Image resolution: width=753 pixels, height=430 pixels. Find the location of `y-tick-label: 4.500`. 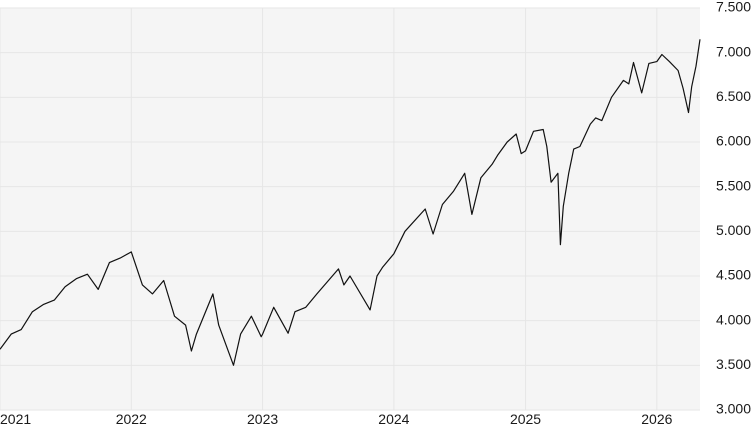

y-tick-label: 4.500 is located at coordinates (733, 275).